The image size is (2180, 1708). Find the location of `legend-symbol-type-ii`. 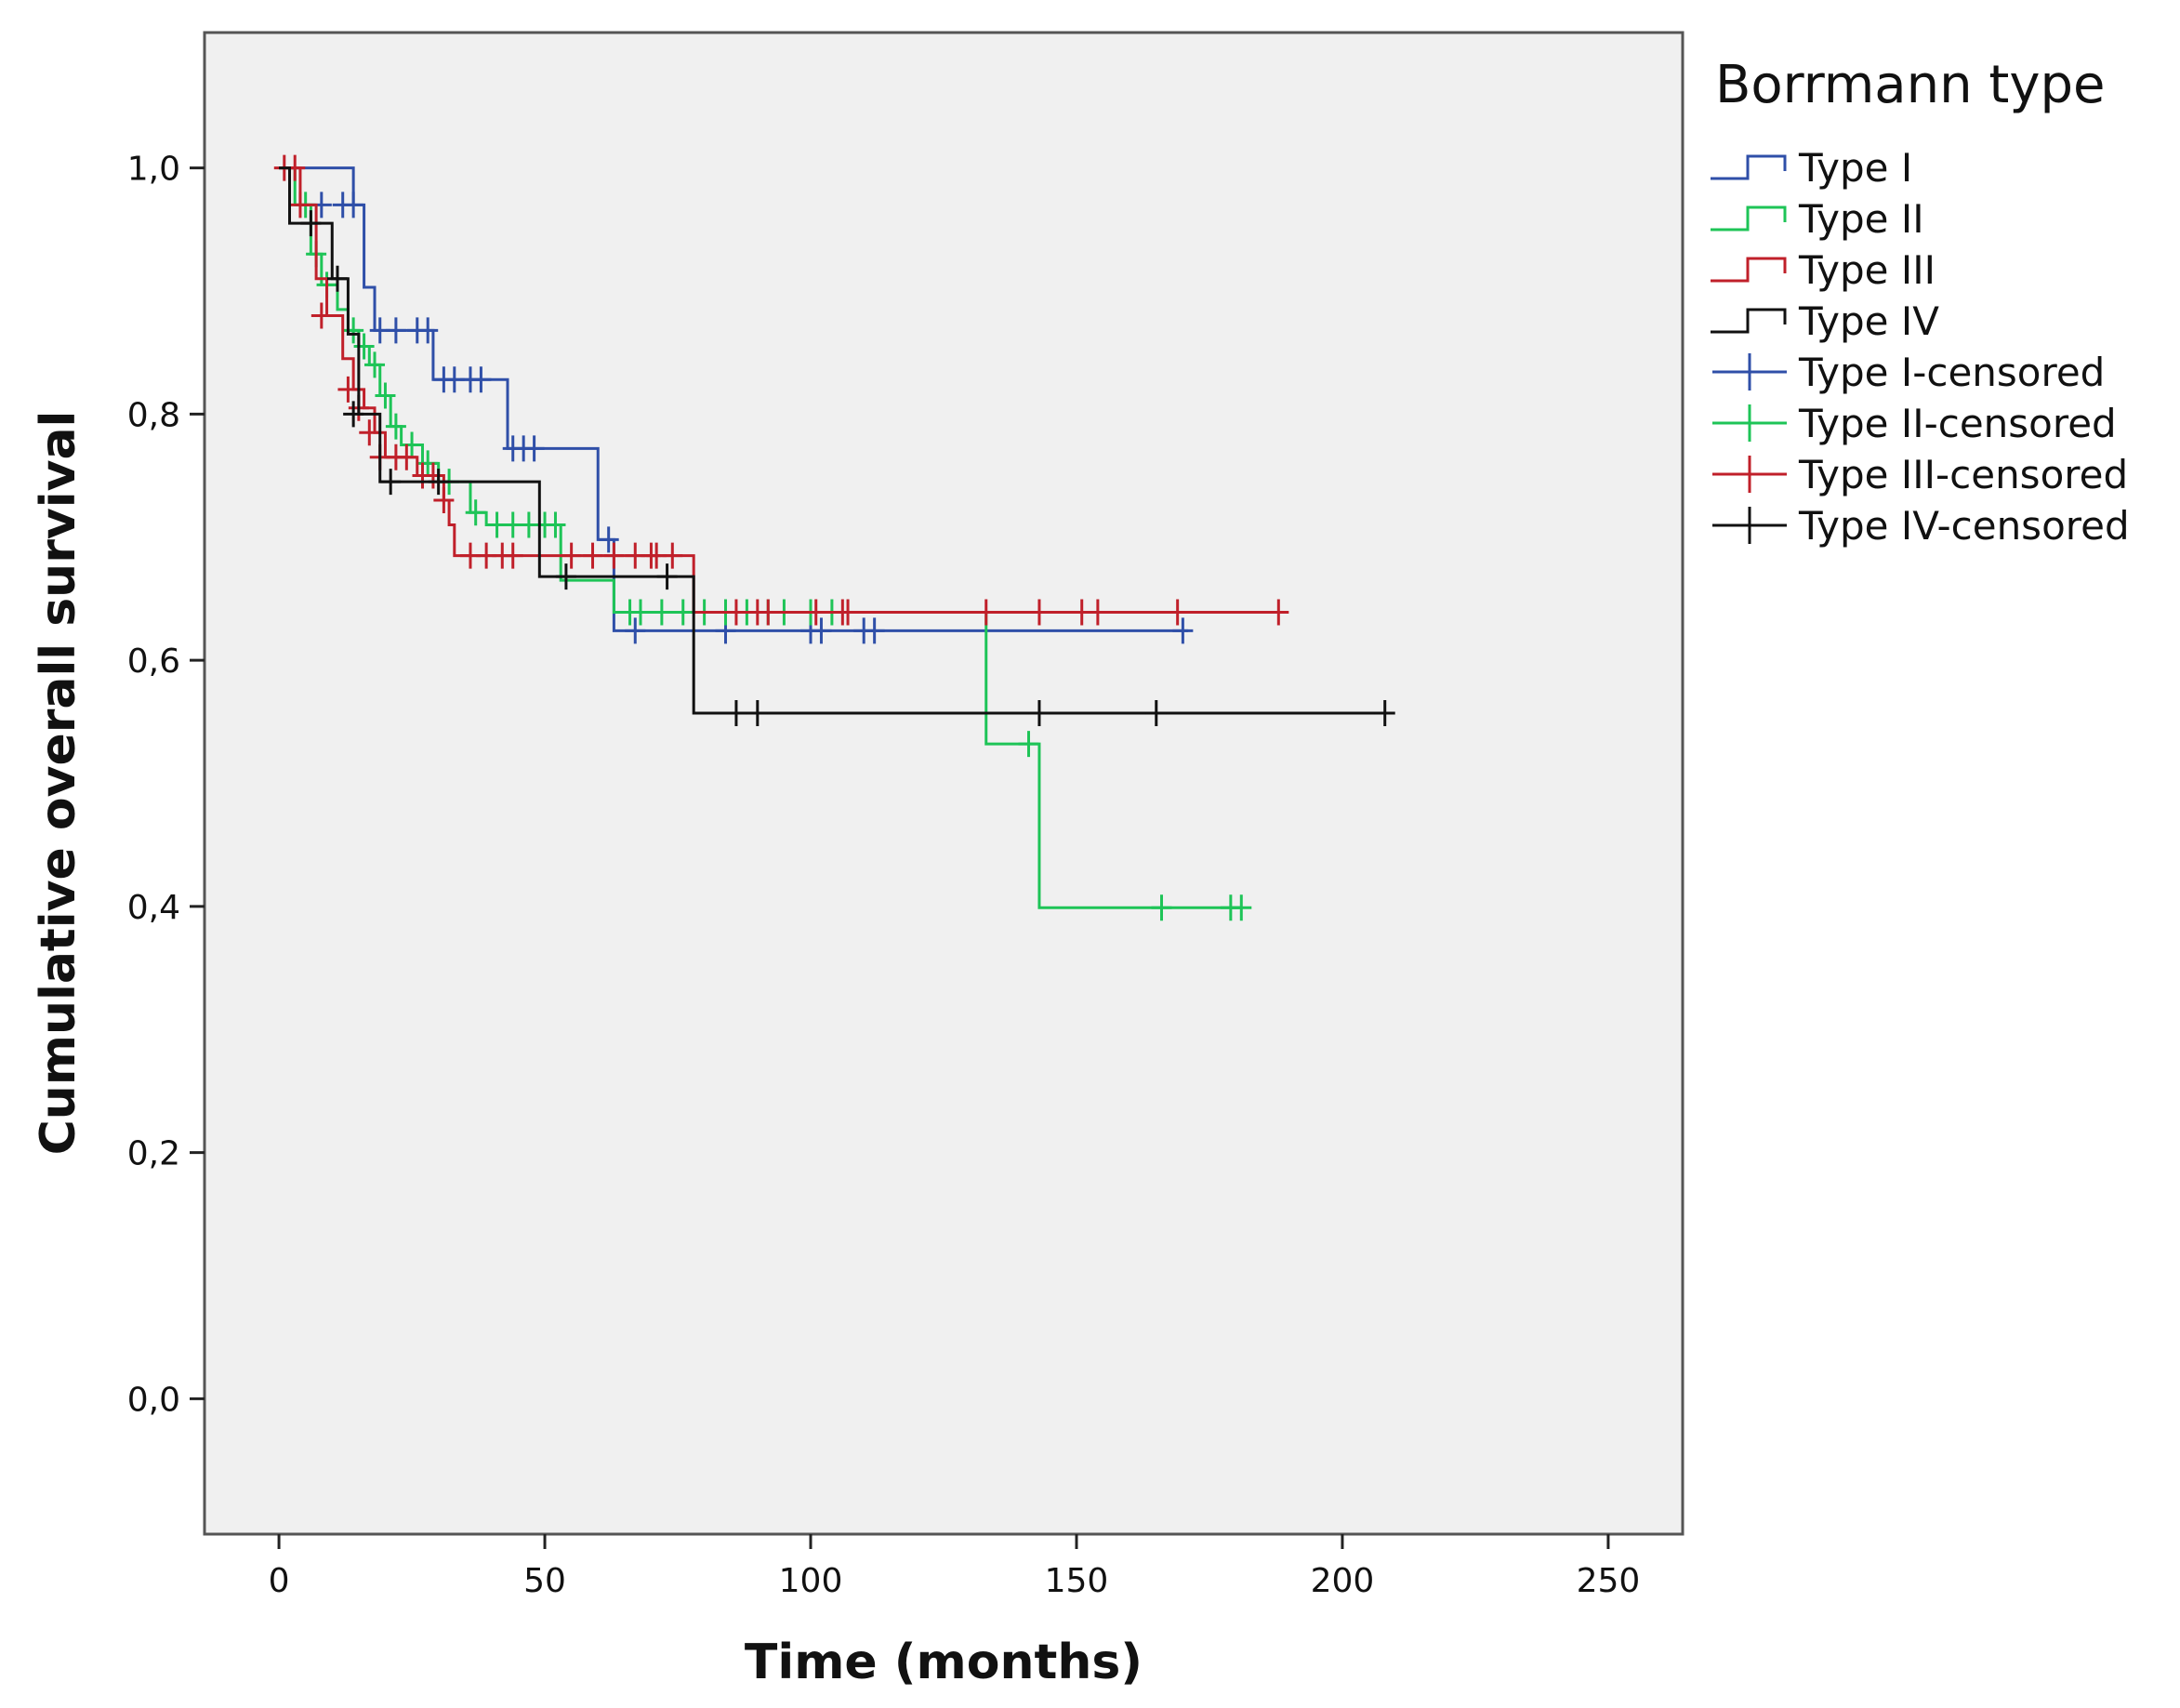

legend-symbol-type-ii is located at coordinates (1749, 218).